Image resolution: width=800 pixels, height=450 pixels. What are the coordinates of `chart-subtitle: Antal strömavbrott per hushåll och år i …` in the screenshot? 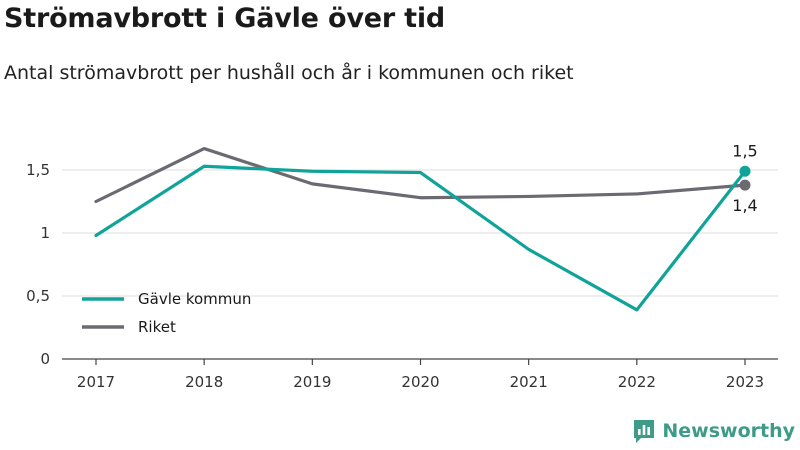 It's located at (289, 73).